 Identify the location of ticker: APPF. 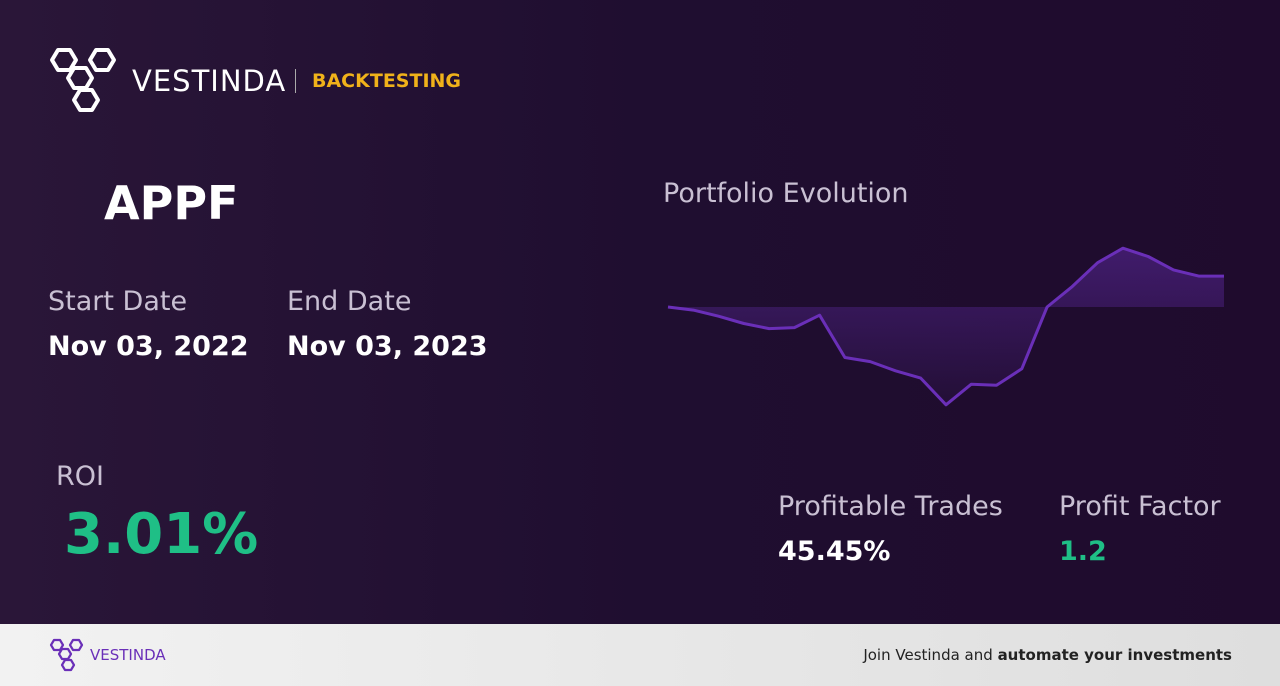
(171, 203).